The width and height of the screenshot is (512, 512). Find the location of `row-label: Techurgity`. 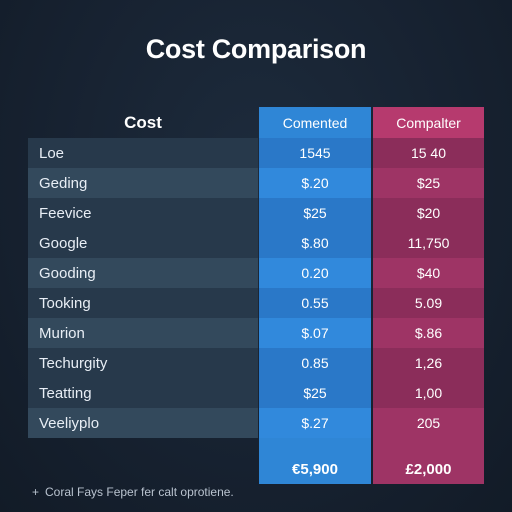

row-label: Techurgity is located at coordinates (143, 363).